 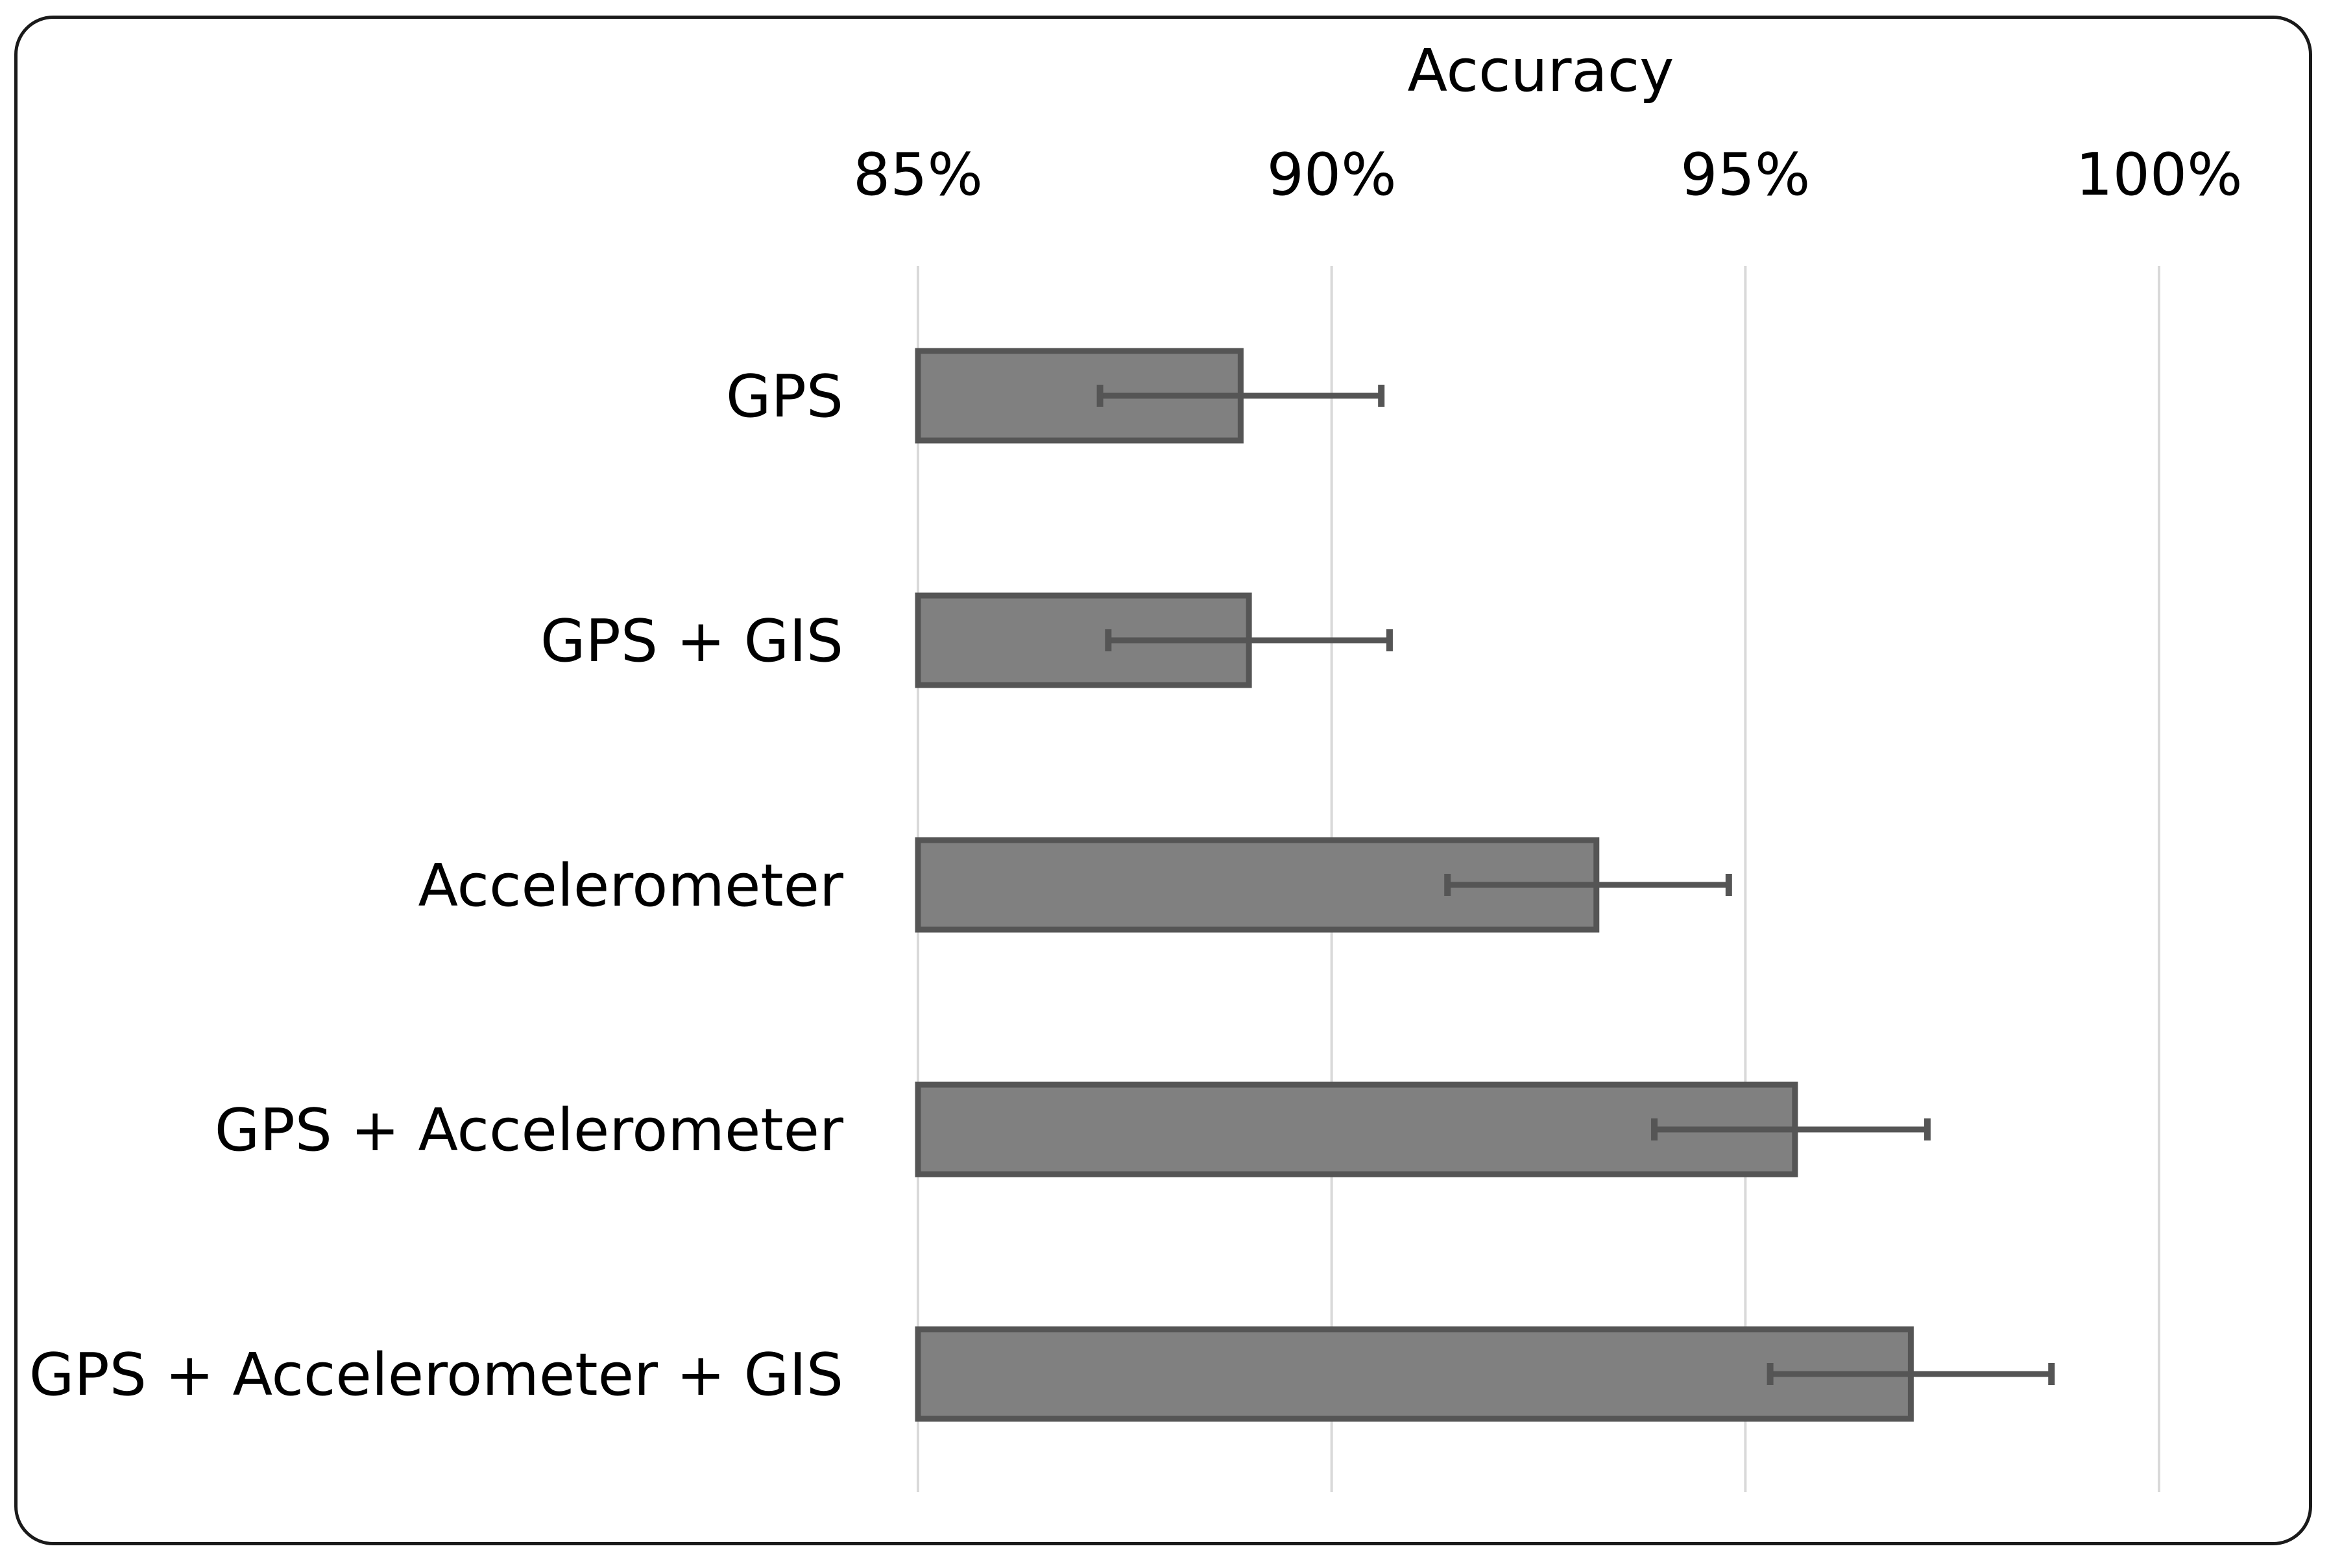 What do you see at coordinates (691, 641) in the screenshot?
I see `category-label: GPS + GIS` at bounding box center [691, 641].